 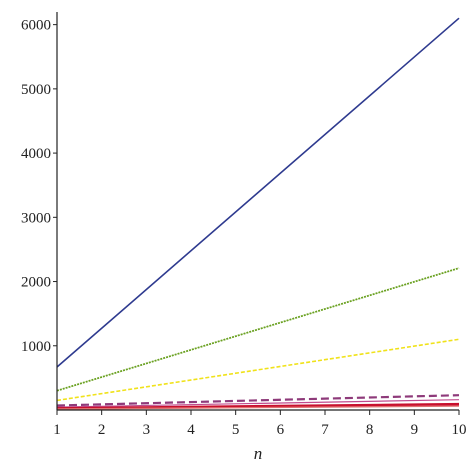 What do you see at coordinates (147, 430) in the screenshot?
I see `x-tick-label-3: 3` at bounding box center [147, 430].